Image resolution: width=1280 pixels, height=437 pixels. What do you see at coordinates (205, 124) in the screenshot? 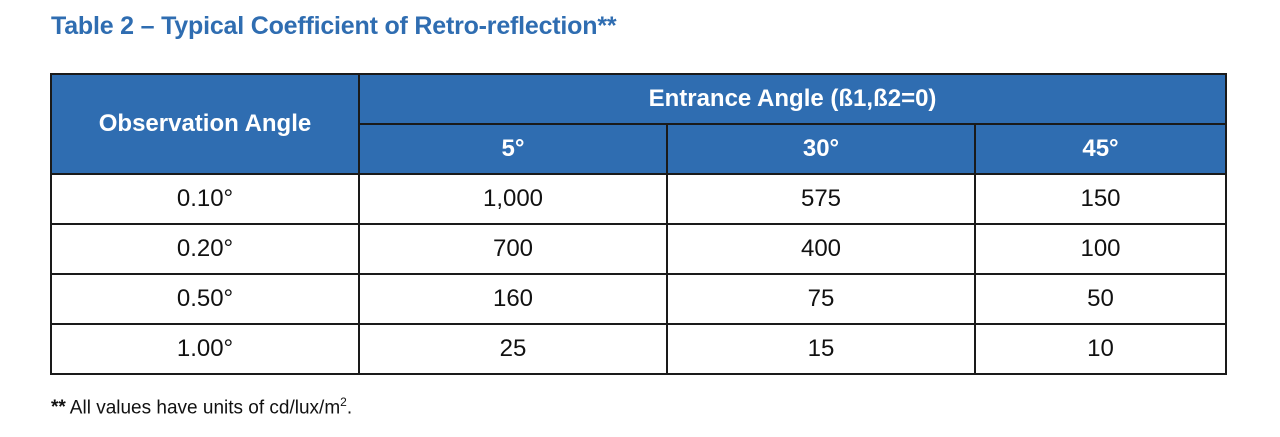
I see `observation-angle-header: Observation Angle` at bounding box center [205, 124].